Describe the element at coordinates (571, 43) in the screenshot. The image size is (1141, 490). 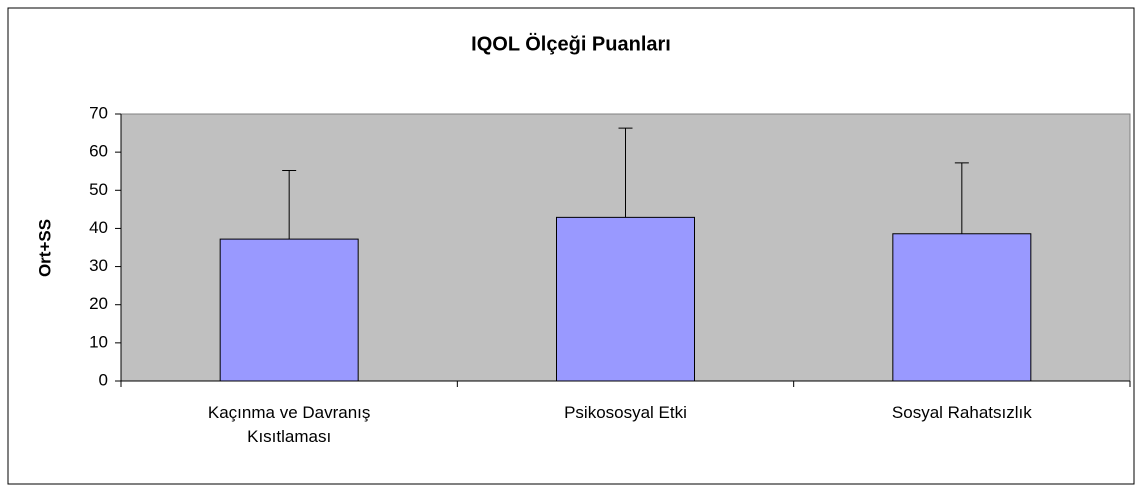
I see `chart-title: IQOL Ölçeği Puanları` at that location.